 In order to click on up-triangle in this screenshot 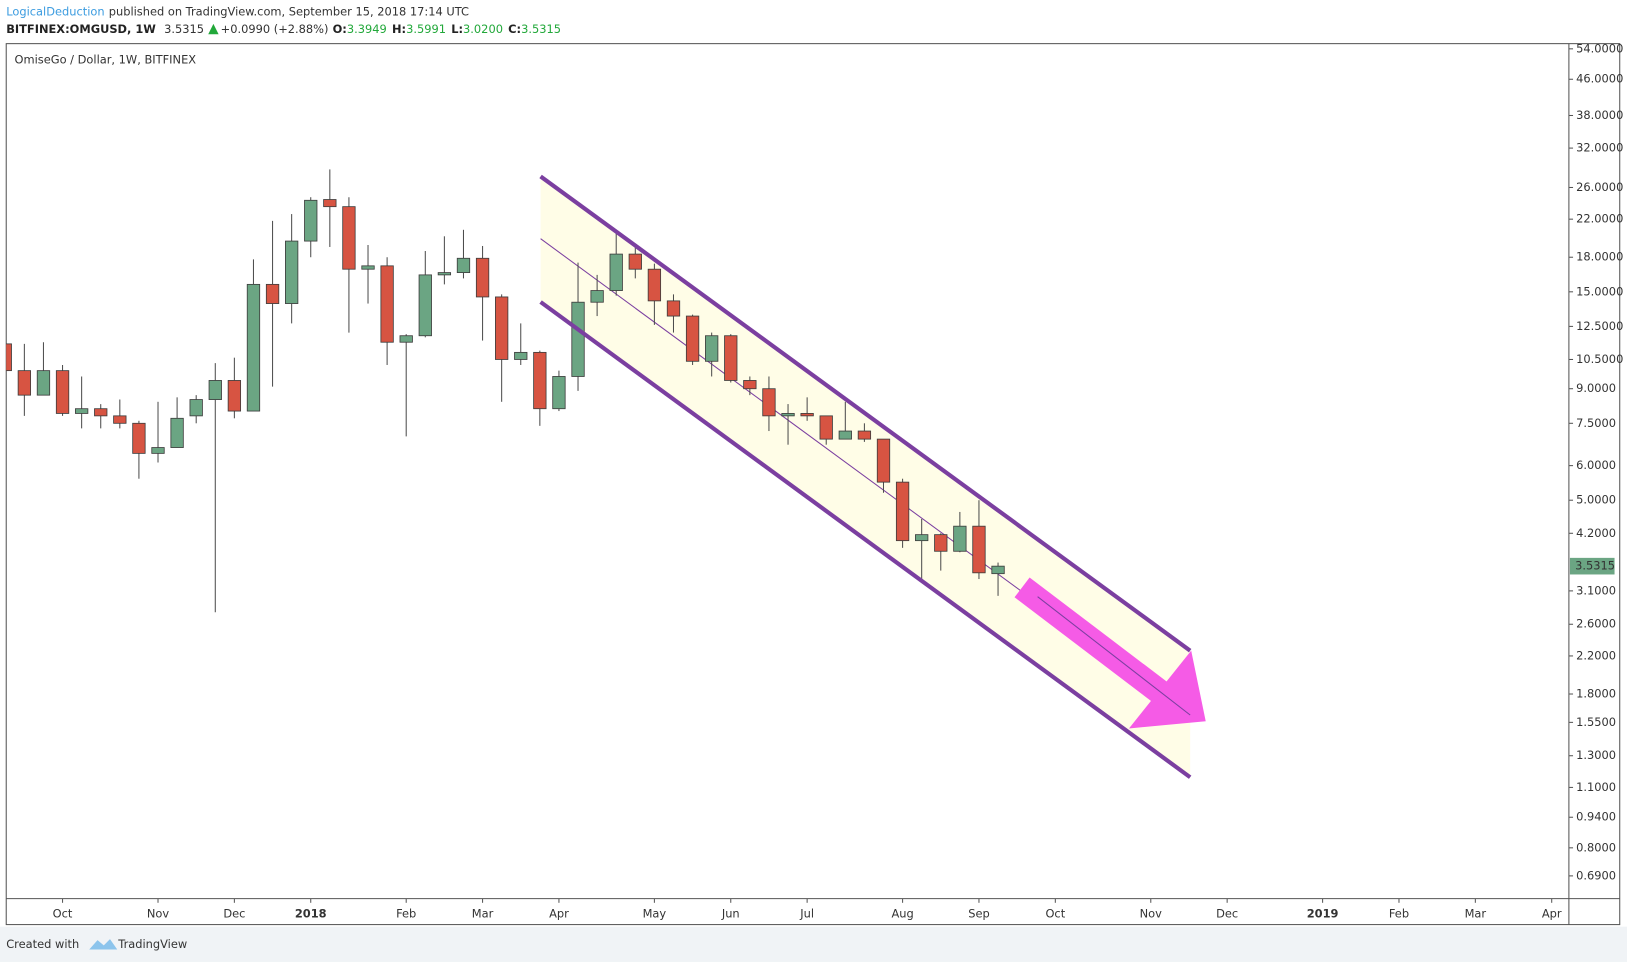, I will do `click(213, 29)`.